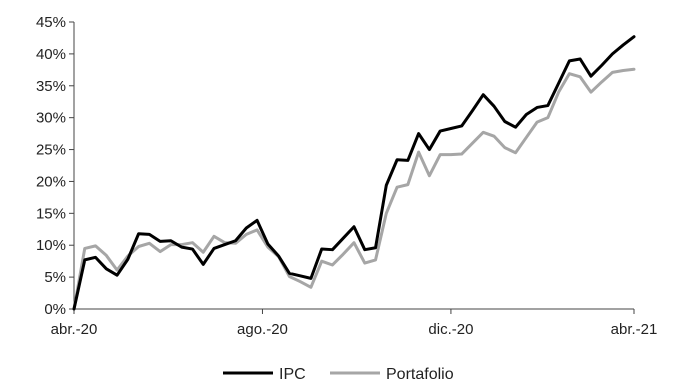 The height and width of the screenshot is (383, 673). What do you see at coordinates (262, 329) in the screenshot?
I see `x-tick-label: ago.-20` at bounding box center [262, 329].